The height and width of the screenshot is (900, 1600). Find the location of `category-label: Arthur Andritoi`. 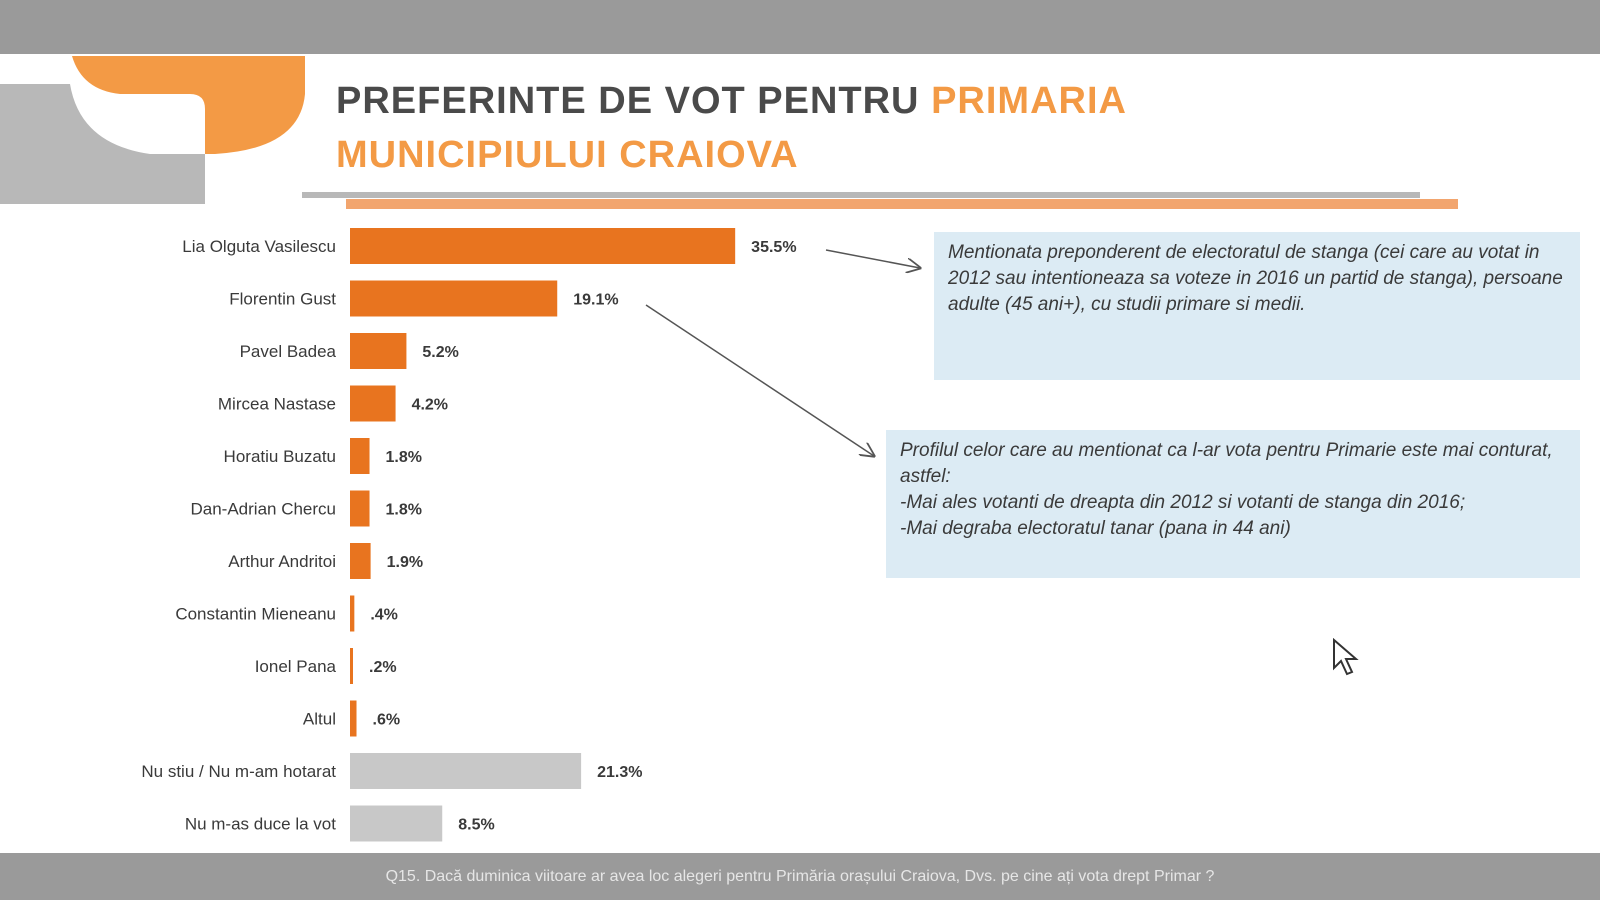

category-label: Arthur Andritoi is located at coordinates (282, 561).